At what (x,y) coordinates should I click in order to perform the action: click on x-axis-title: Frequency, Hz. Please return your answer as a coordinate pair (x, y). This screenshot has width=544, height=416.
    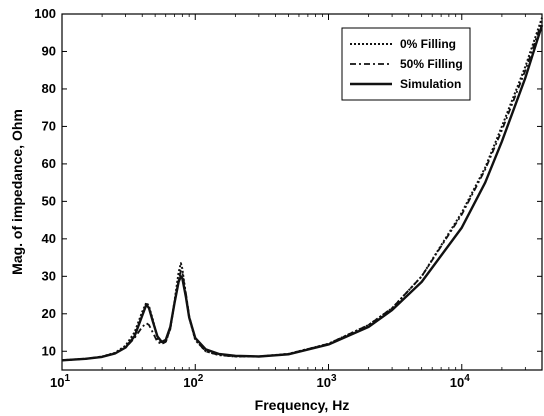
    Looking at the image, I should click on (302, 405).